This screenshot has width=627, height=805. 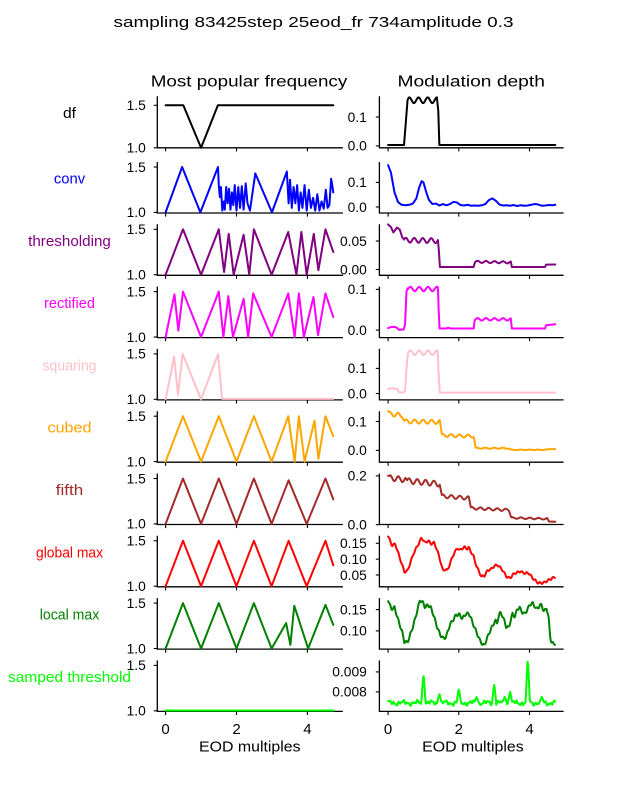 What do you see at coordinates (69, 552) in the screenshot?
I see `svg-text: global max` at bounding box center [69, 552].